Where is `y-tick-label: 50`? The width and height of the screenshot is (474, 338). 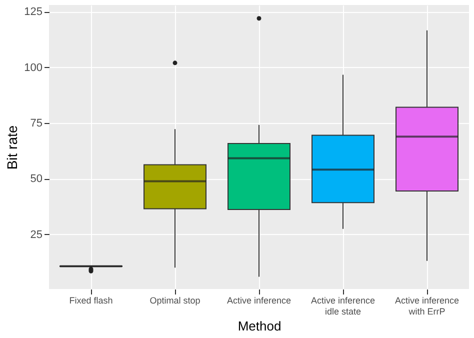 y-tick-label: 50 is located at coordinates (36, 179).